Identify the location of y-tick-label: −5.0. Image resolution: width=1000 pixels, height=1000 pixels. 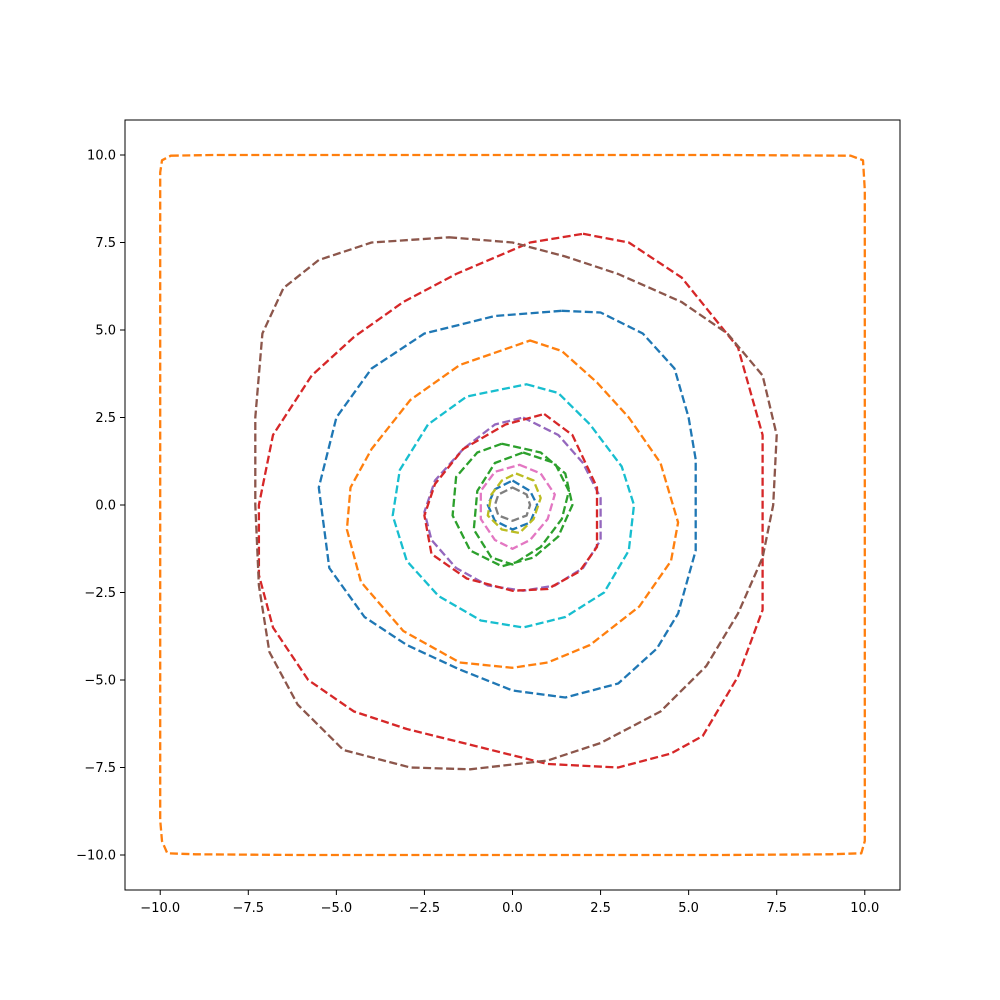
(100, 681).